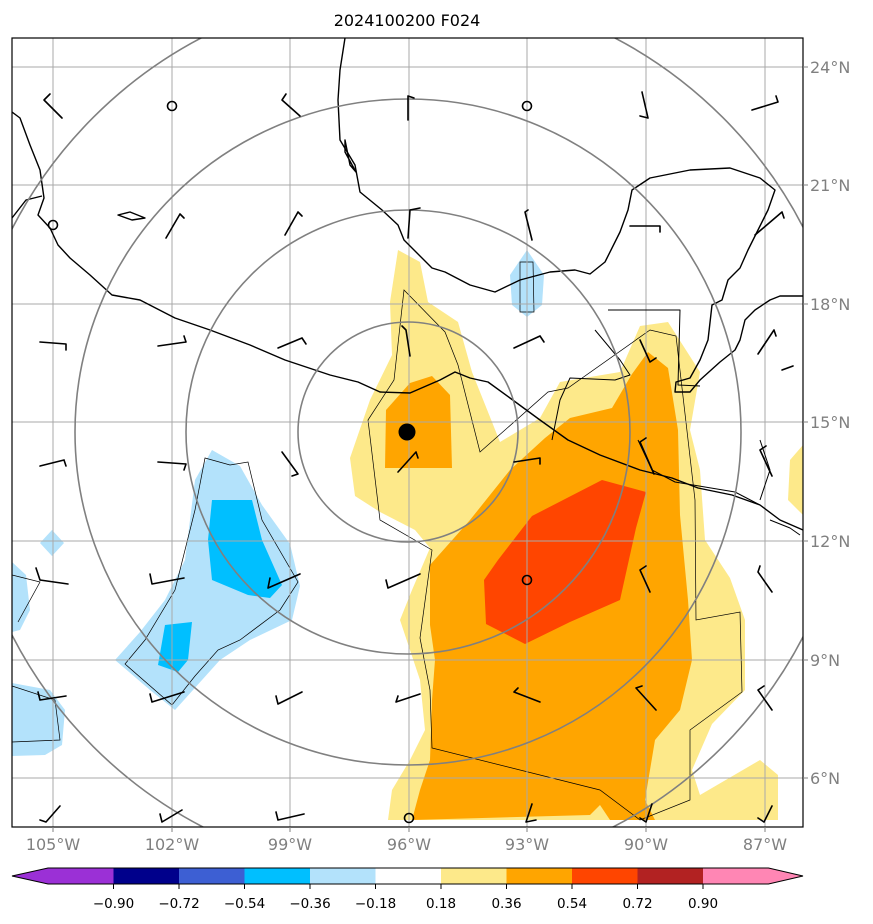 Image resolution: width=873 pixels, height=924 pixels. Describe the element at coordinates (565, 562) in the screenshot. I see `positive-anomaly-0.54-contour` at that location.